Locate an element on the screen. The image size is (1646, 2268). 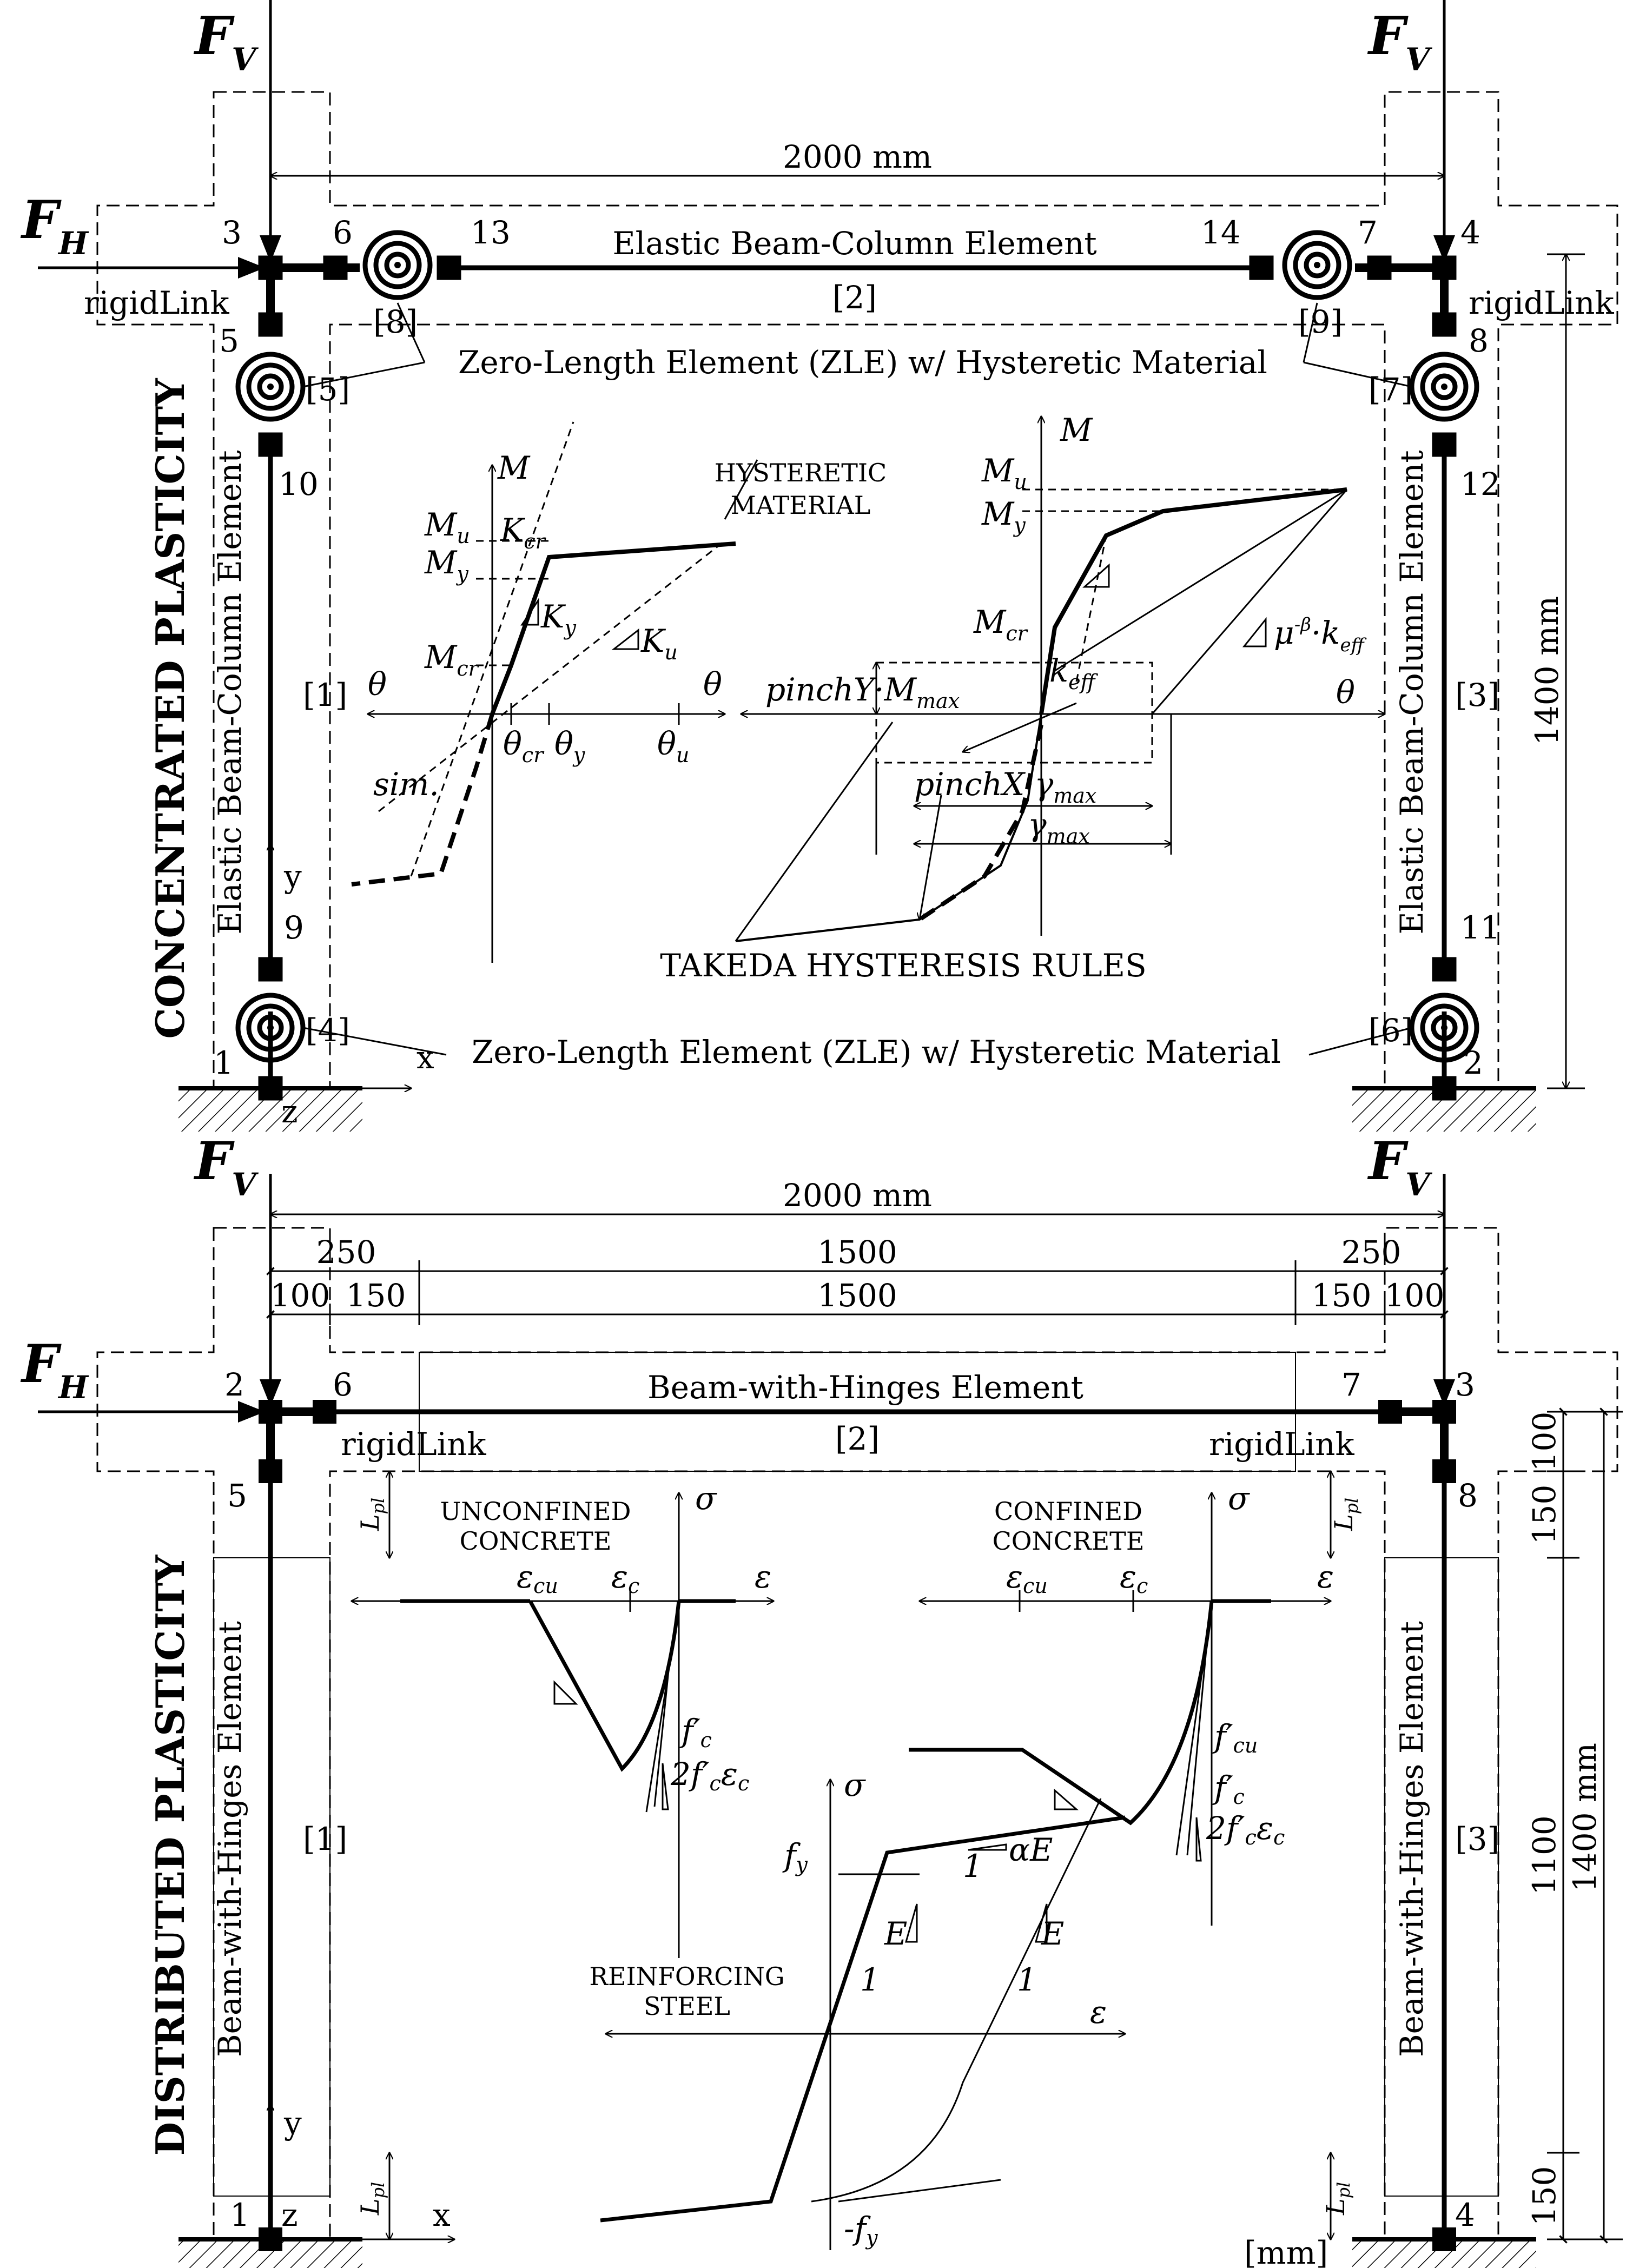
axis-x-label: x is located at coordinates (425, 1057).